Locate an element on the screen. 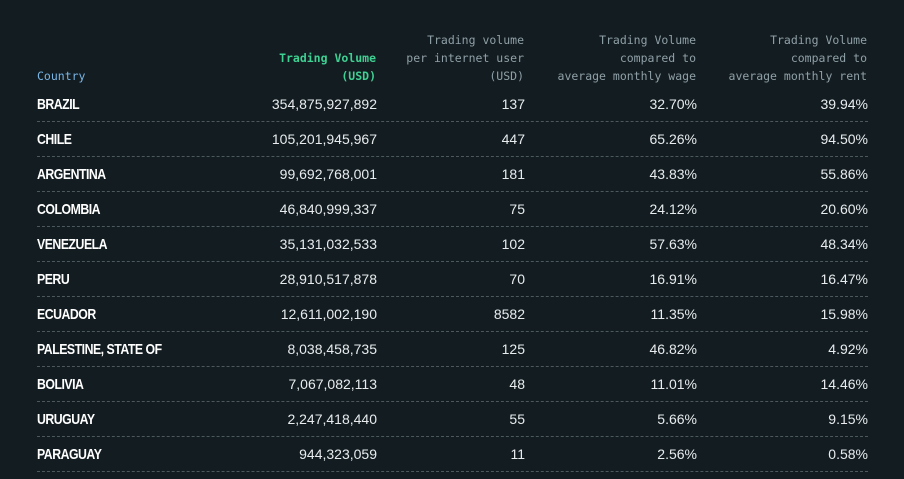 Image resolution: width=904 pixels, height=479 pixels. per-user-cell: 181 is located at coordinates (513, 174).